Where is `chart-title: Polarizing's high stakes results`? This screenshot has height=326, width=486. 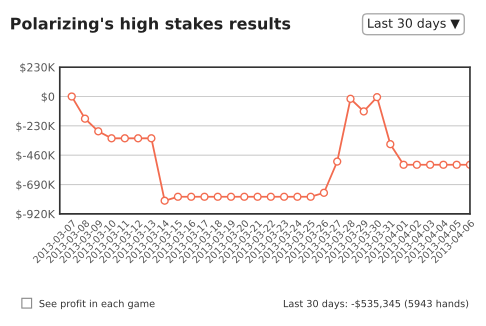
chart-title: Polarizing's high stakes results is located at coordinates (150, 25).